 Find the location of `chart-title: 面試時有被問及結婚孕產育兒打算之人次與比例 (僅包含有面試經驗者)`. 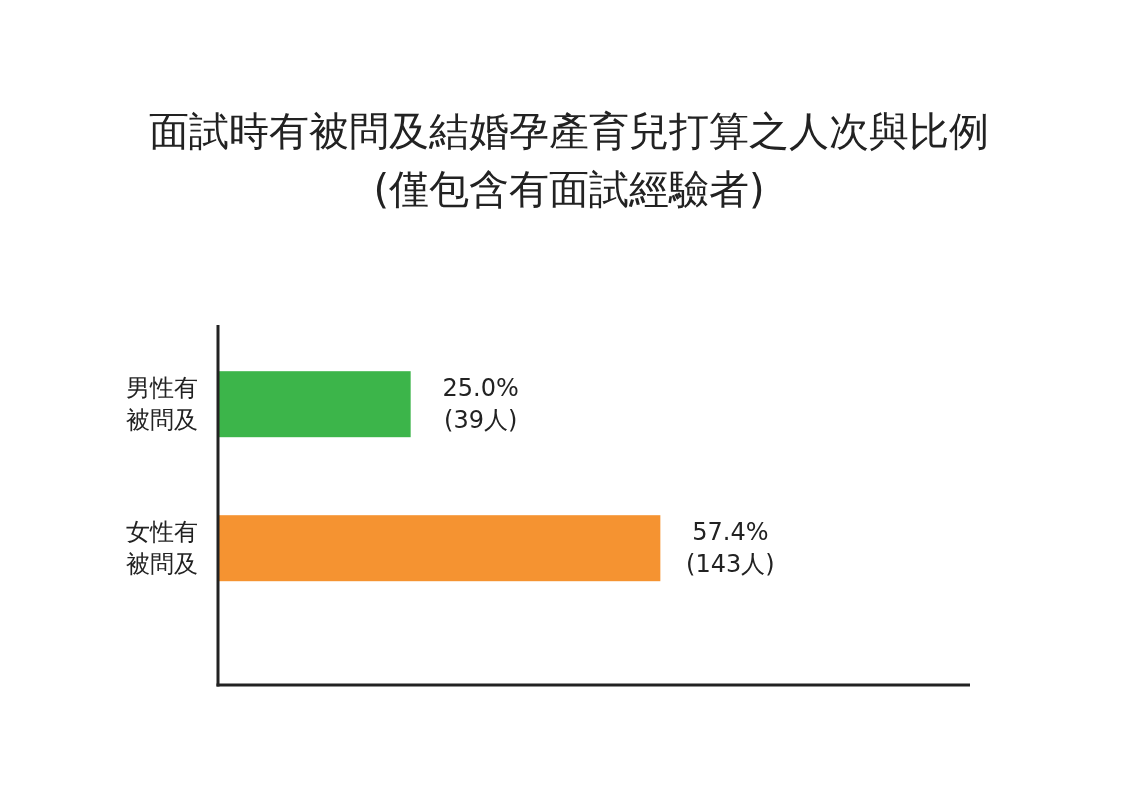

chart-title: 面試時有被問及結婚孕產育兒打算之人次與比例 (僅包含有面試經驗者) is located at coordinates (569, 160).